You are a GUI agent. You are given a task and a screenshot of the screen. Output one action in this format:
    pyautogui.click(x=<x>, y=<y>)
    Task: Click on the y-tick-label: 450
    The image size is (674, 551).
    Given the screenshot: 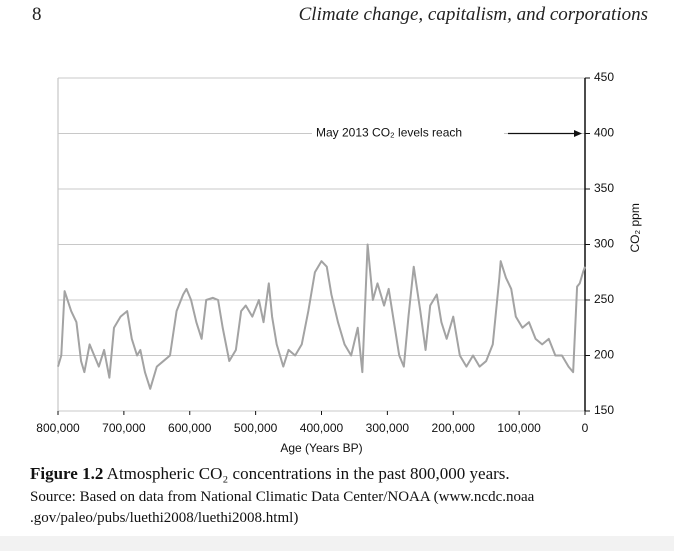 What is the action you would take?
    pyautogui.click(x=604, y=77)
    